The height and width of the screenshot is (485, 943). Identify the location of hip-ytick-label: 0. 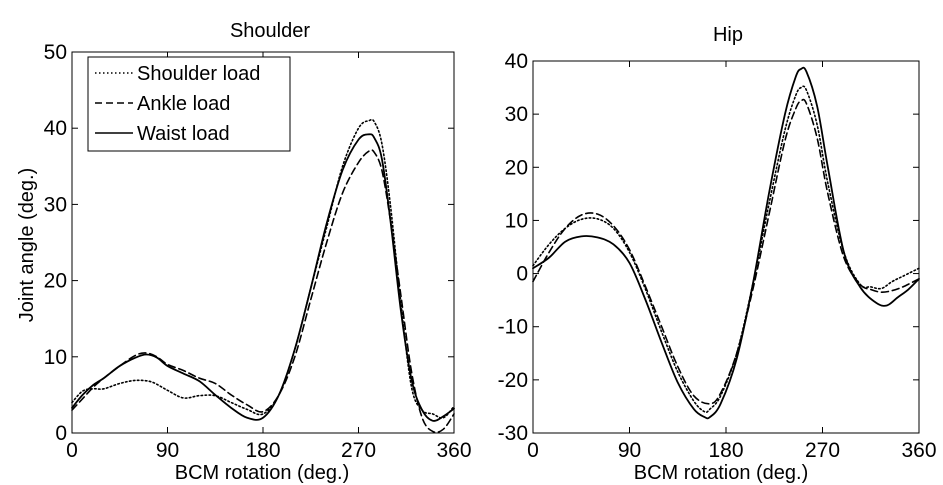
(522, 274).